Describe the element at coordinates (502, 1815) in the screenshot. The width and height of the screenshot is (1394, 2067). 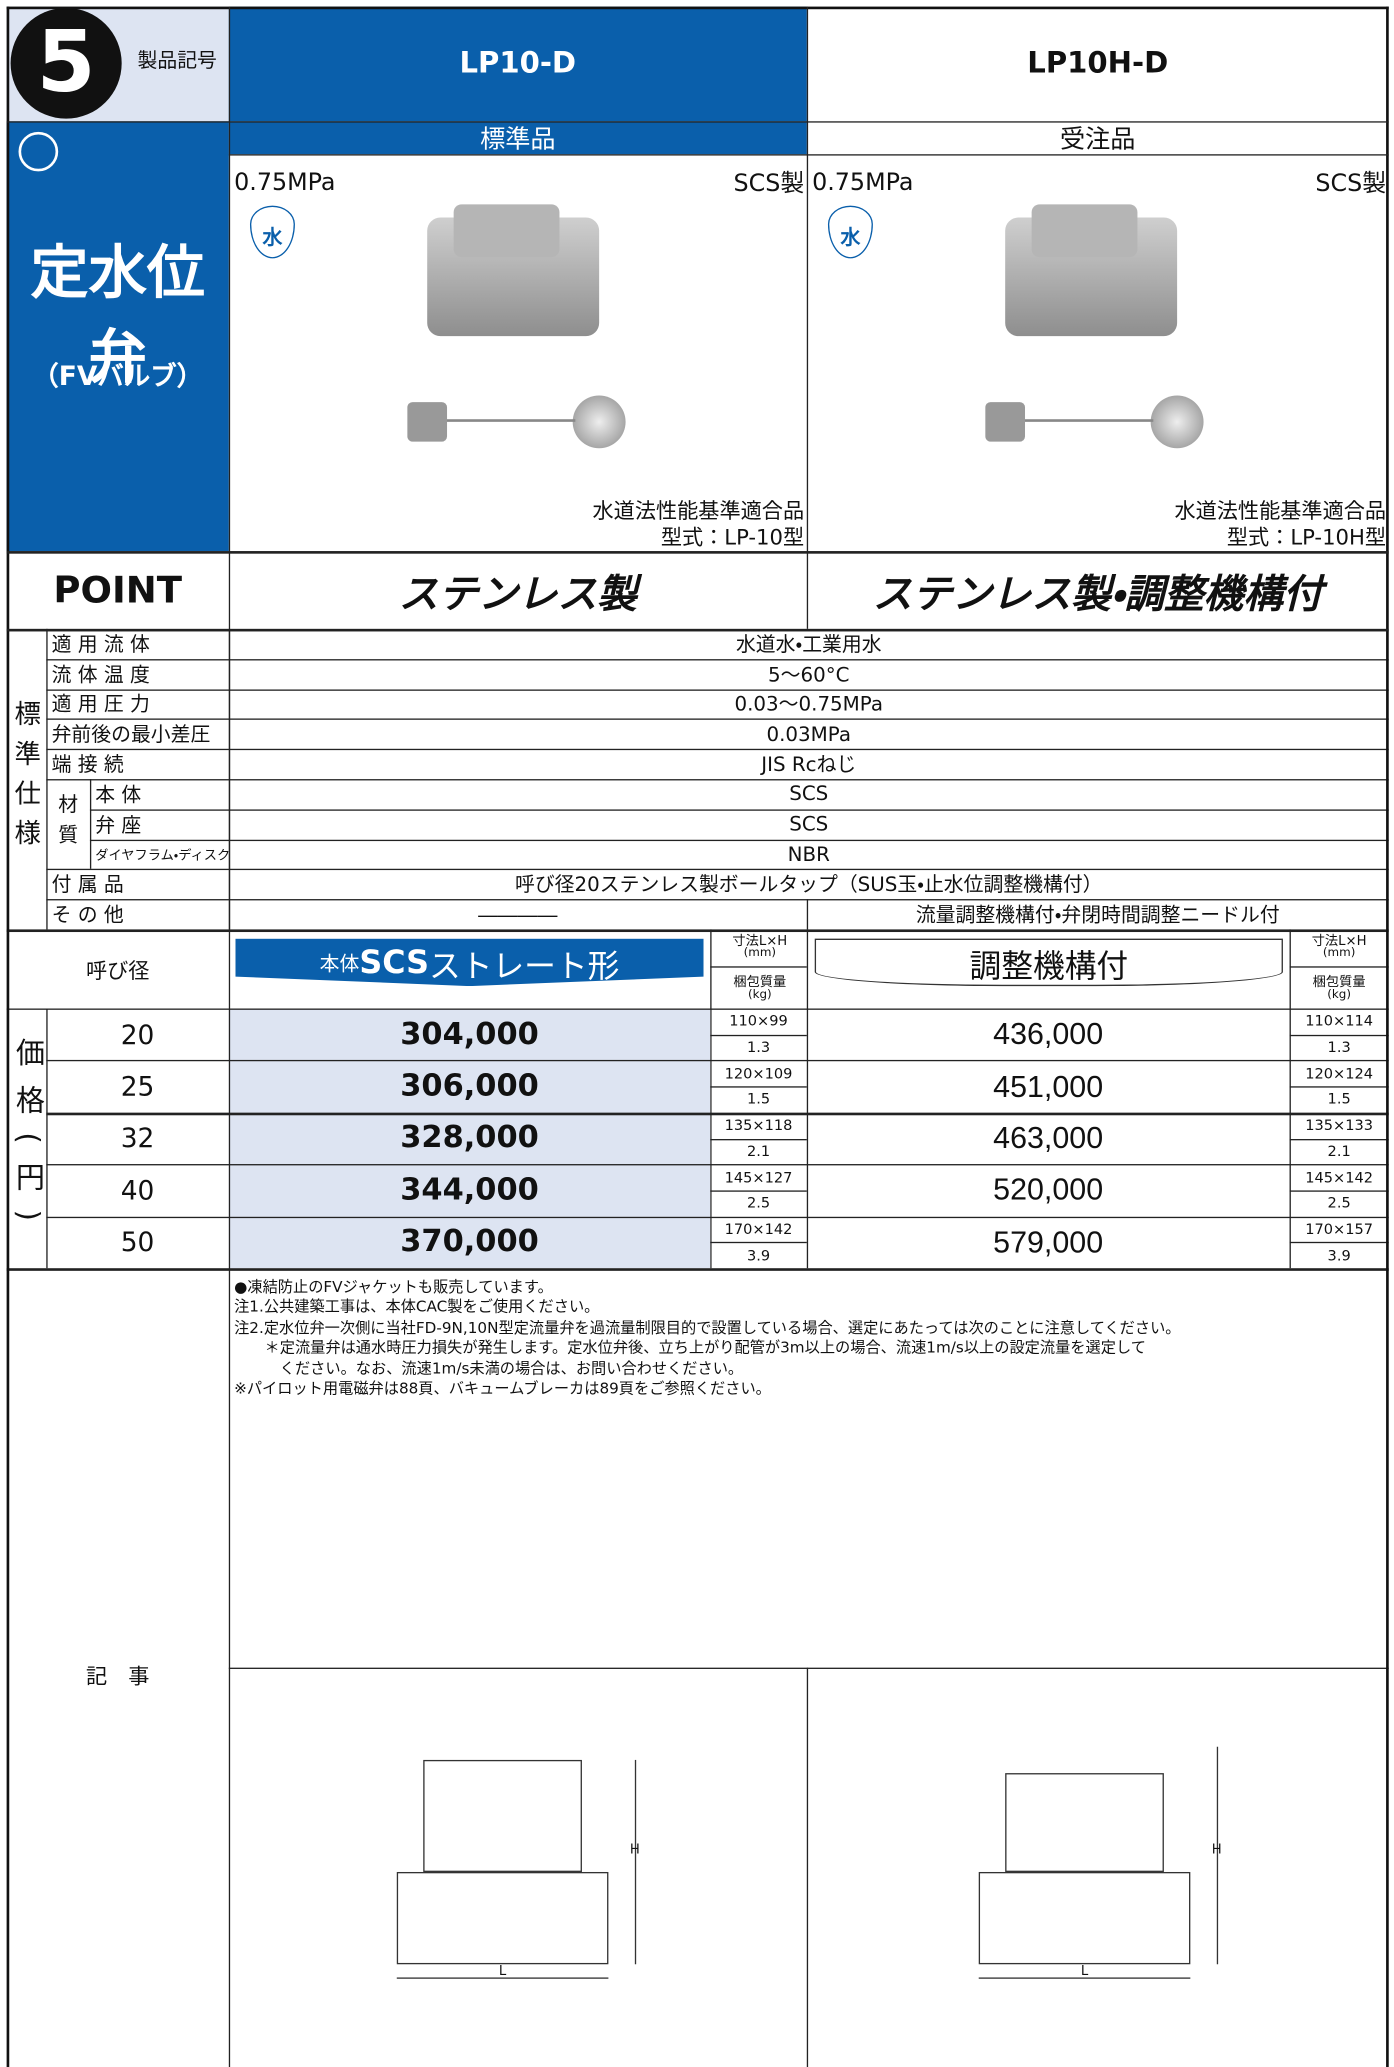
I see `drawing-top` at that location.